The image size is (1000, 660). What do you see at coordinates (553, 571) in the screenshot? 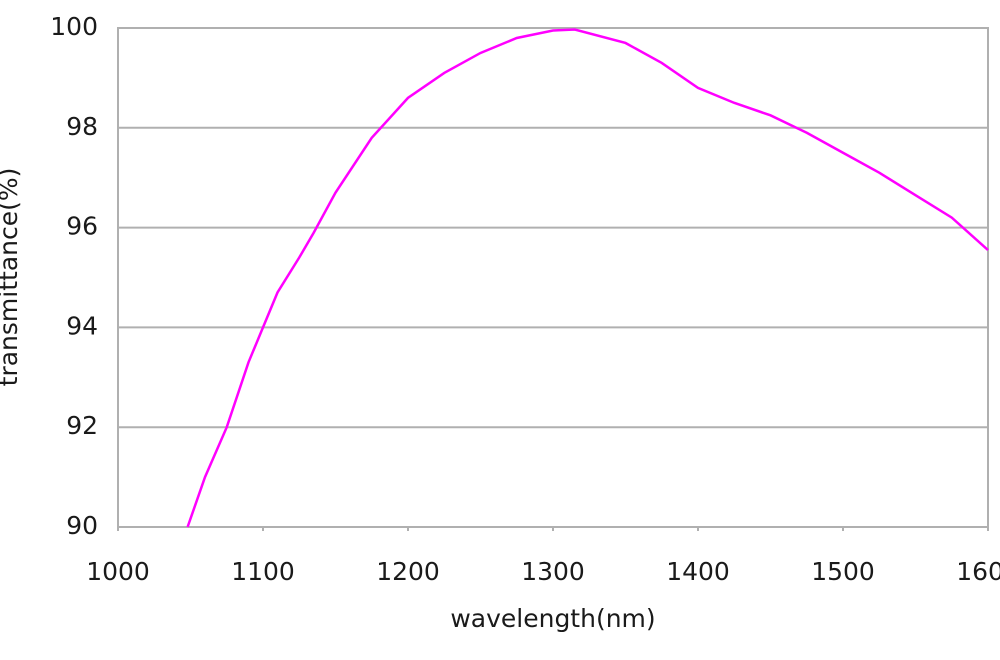
I see `x-tick-label: 1300` at bounding box center [553, 571].